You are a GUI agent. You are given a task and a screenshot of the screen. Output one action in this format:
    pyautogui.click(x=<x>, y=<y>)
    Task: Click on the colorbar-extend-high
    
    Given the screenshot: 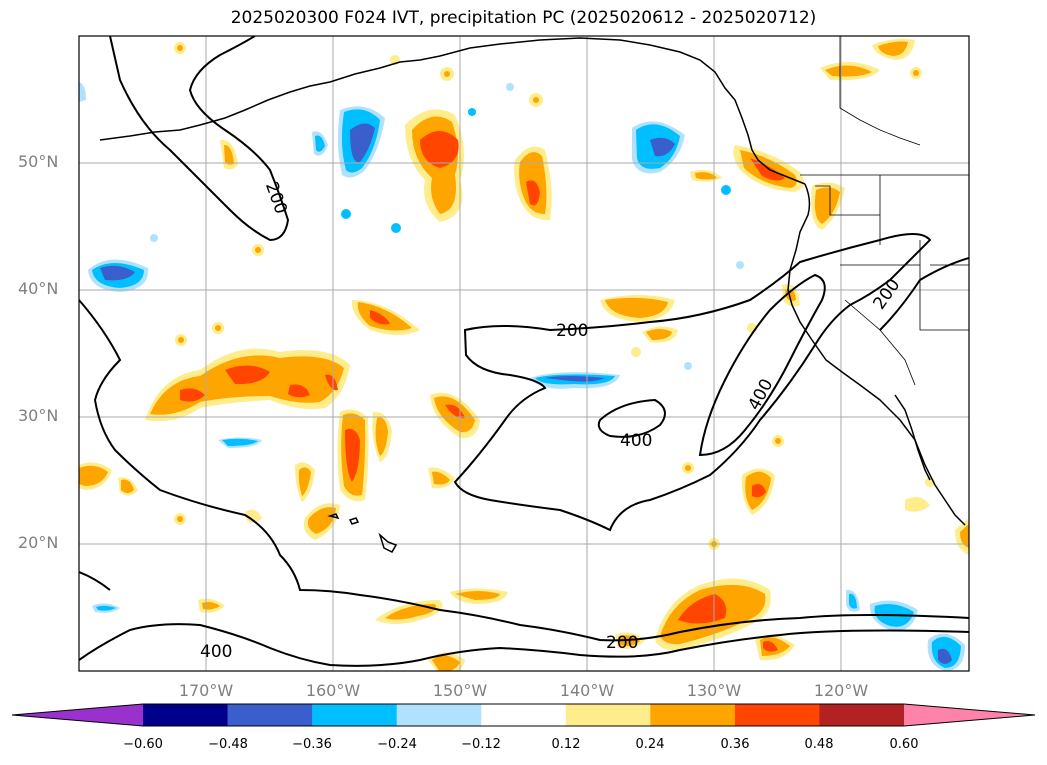 What is the action you would take?
    pyautogui.click(x=969, y=715)
    